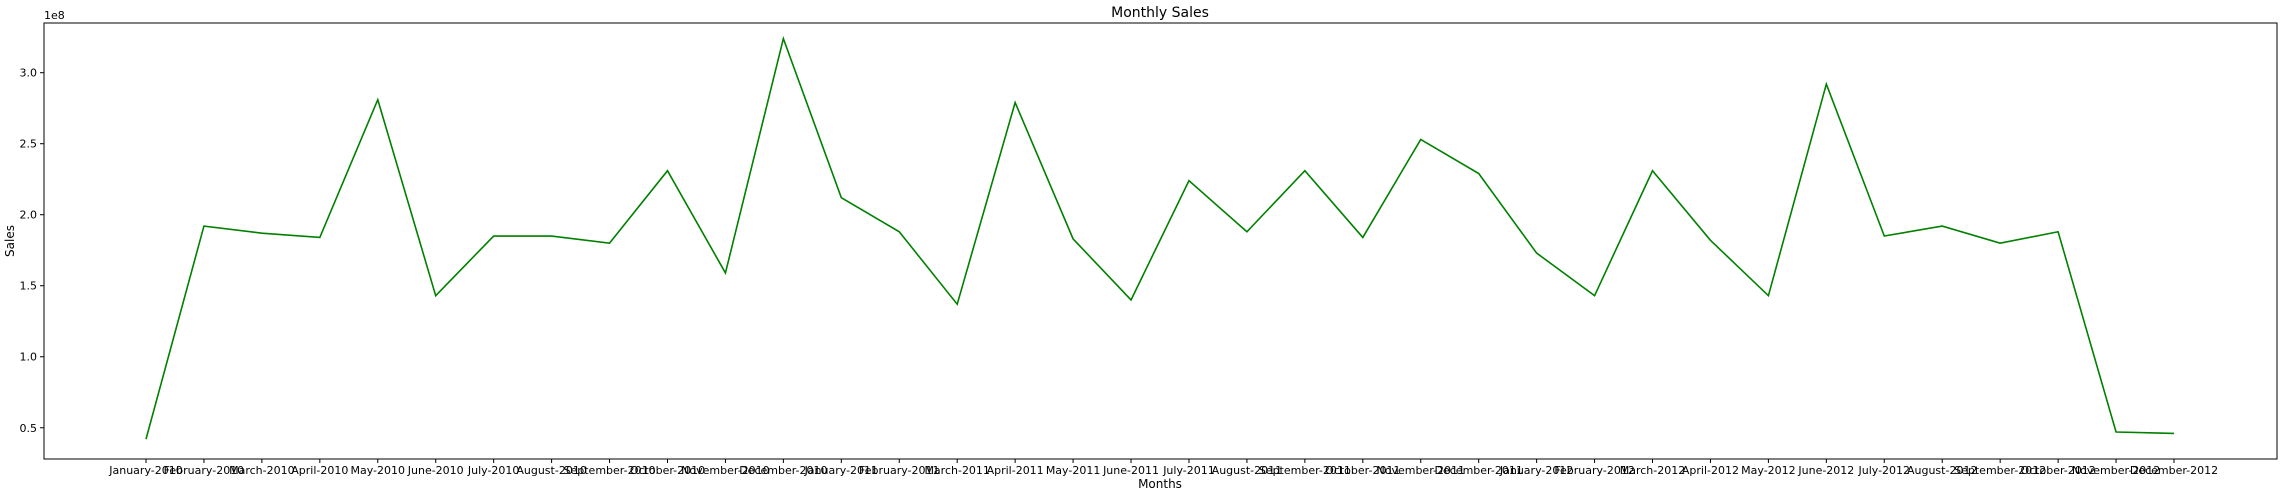 Image resolution: width=2283 pixels, height=496 pixels. What do you see at coordinates (1653, 470) in the screenshot?
I see `x-tick-label: March-2012` at bounding box center [1653, 470].